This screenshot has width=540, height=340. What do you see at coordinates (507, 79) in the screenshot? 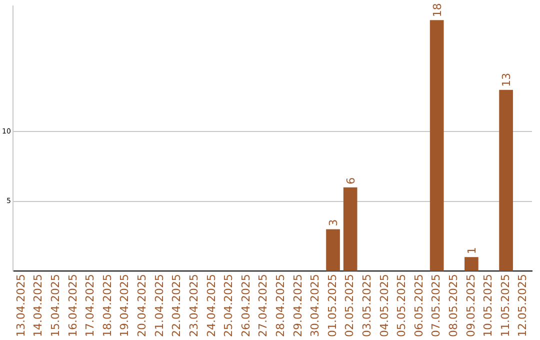
I see `data-label: 13` at bounding box center [507, 79].